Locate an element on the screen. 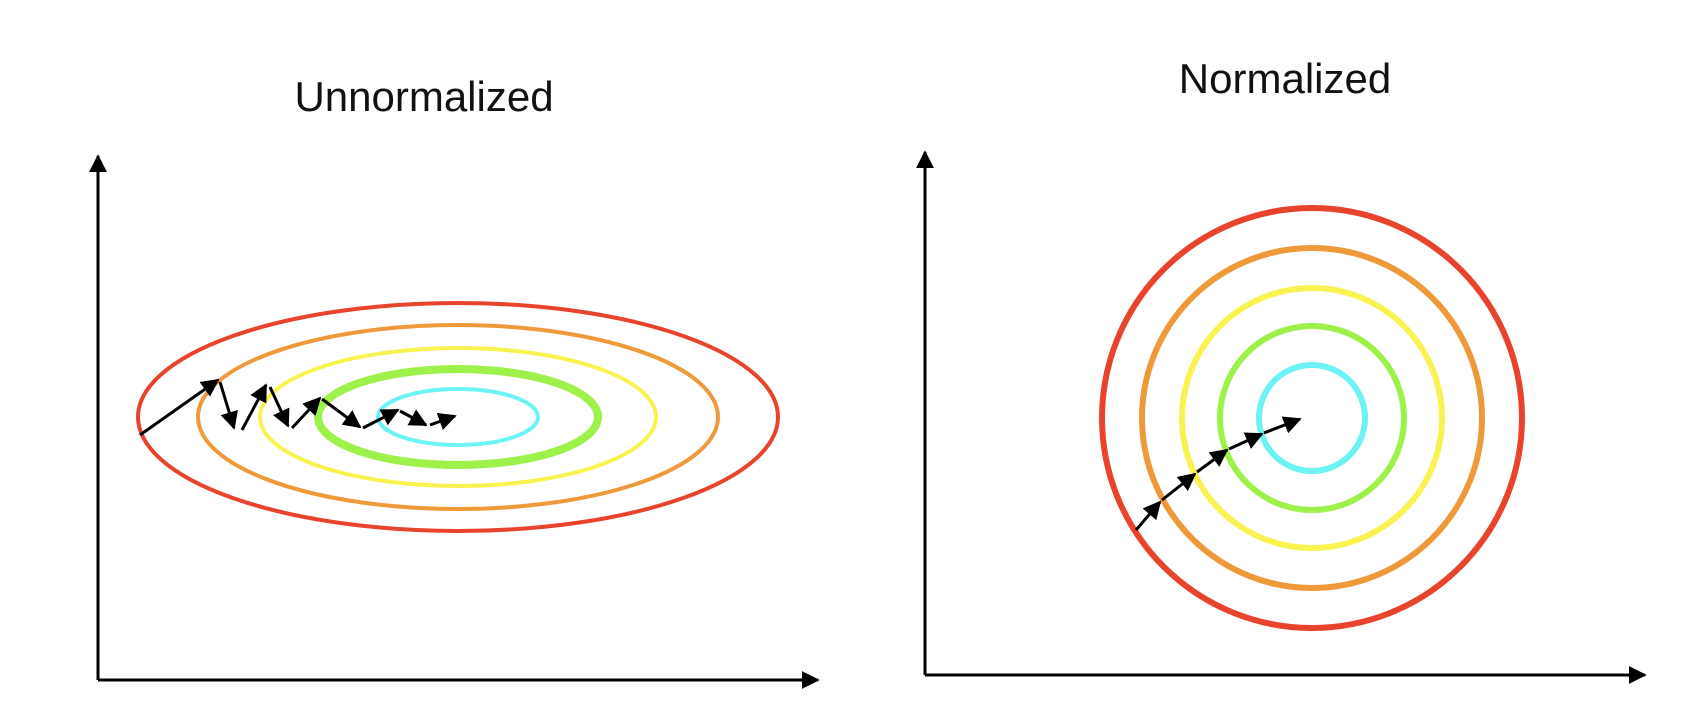 The image size is (1698, 720). right-contour-green is located at coordinates (1312, 418).